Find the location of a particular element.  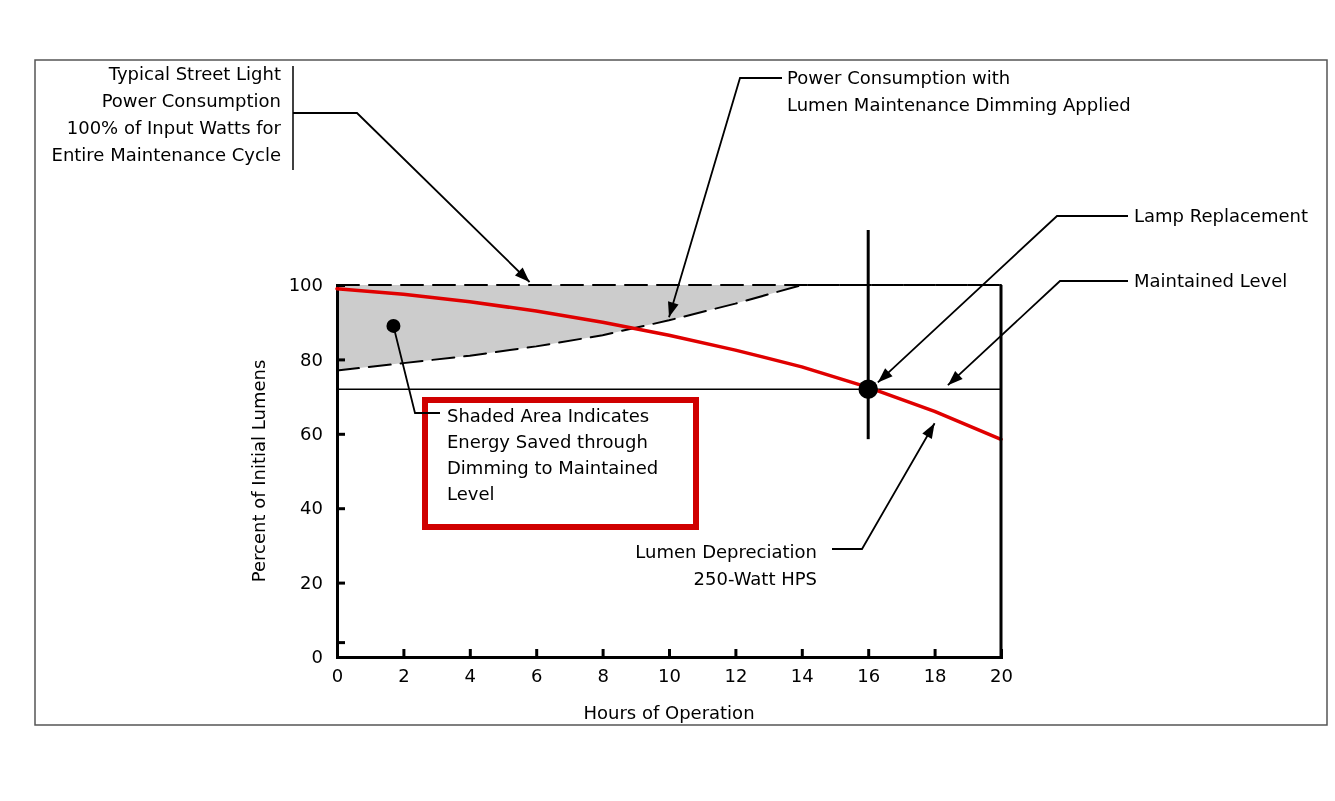

y-tick-label: 40 is located at coordinates (311, 508).